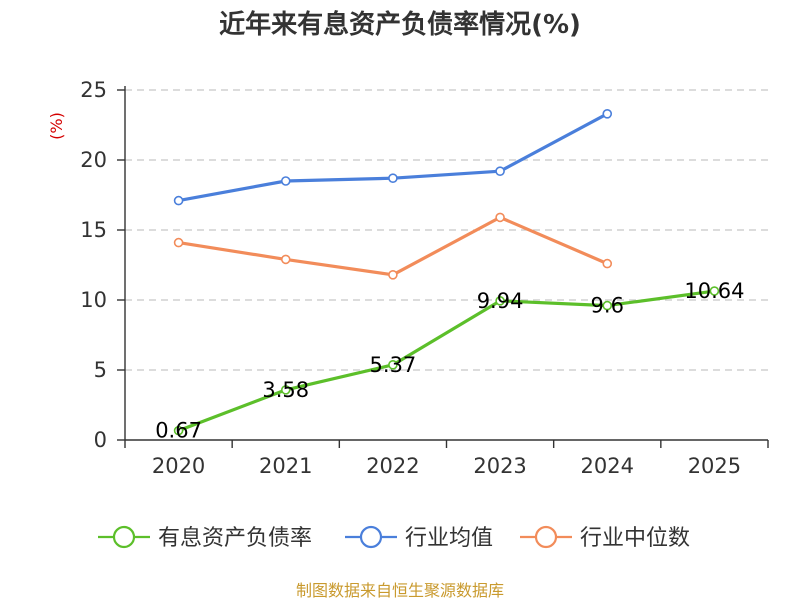 Image resolution: width=800 pixels, height=600 pixels. I want to click on y-tick-label: 10, so click(93, 300).